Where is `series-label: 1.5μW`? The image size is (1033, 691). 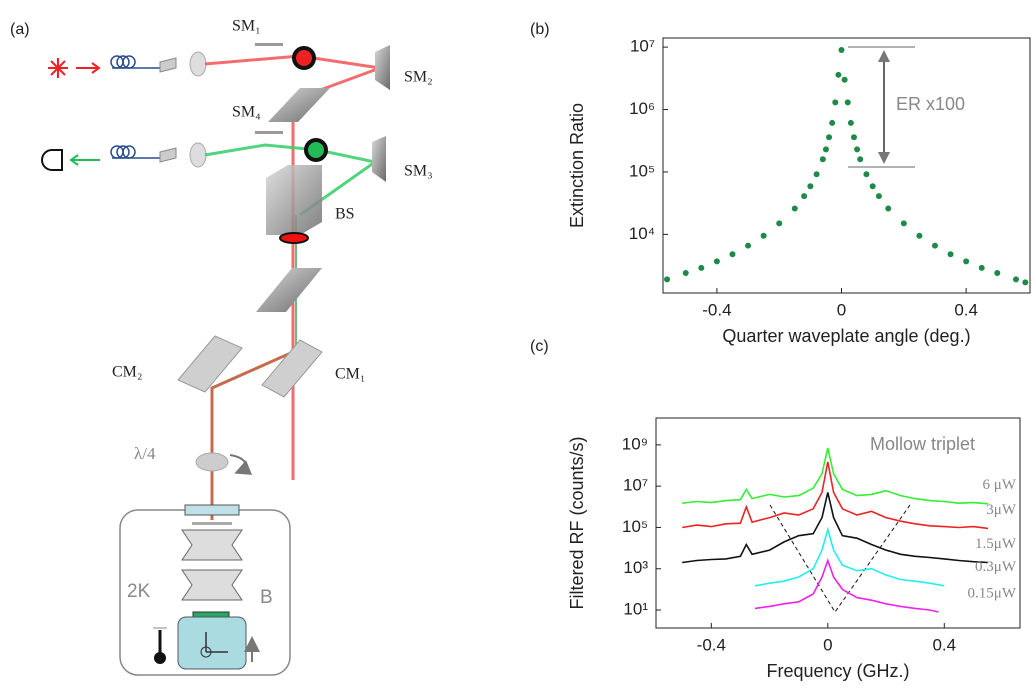 series-label: 1.5μW is located at coordinates (996, 544).